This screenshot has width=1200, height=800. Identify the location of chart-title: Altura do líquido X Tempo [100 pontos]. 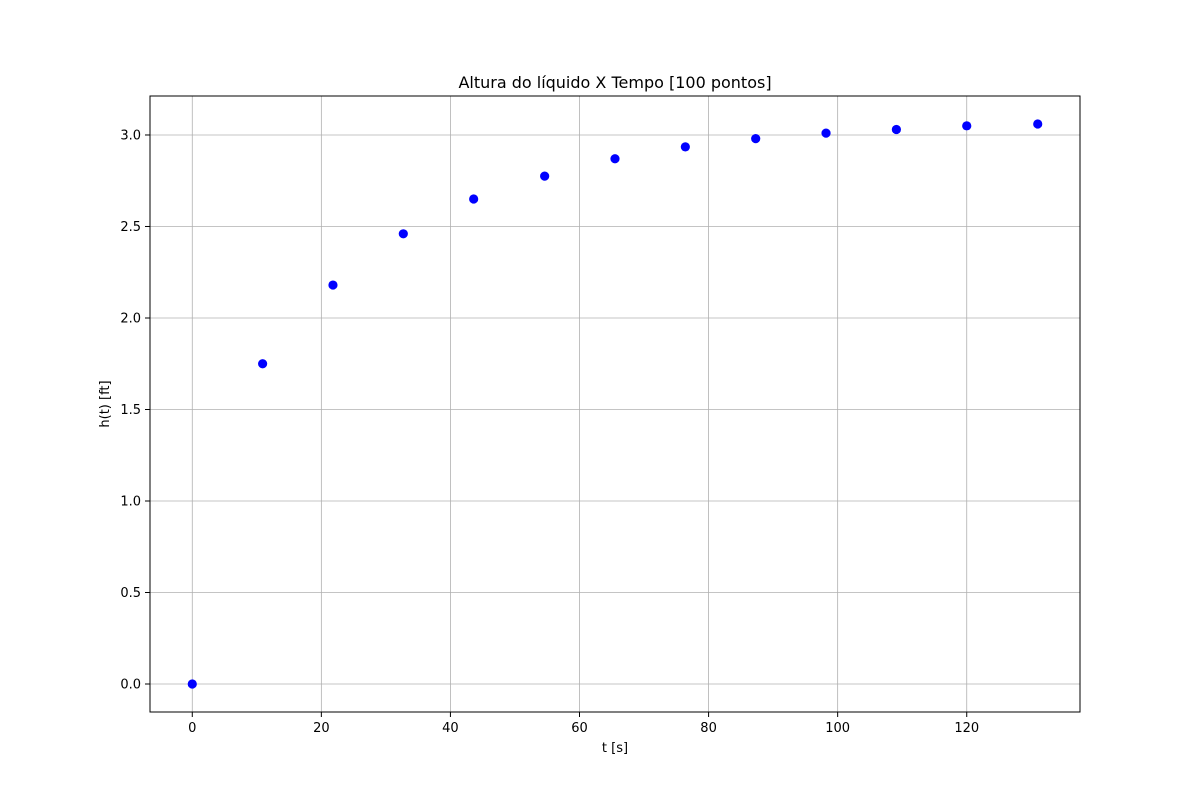
(614, 82).